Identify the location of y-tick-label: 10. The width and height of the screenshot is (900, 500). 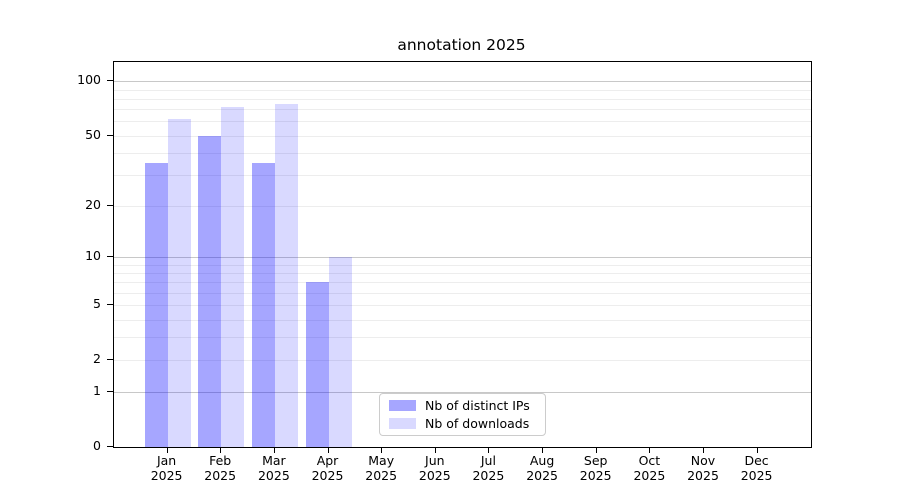
(93, 255).